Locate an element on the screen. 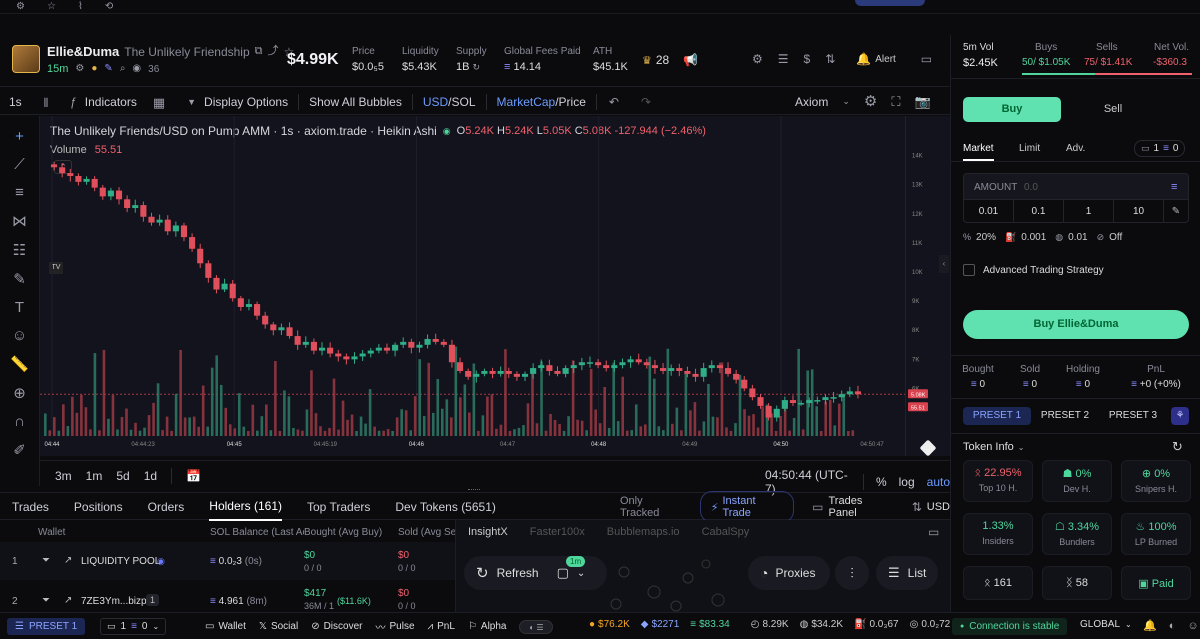 The image size is (1200, 639). palette-icon: ◐ is located at coordinates (1172, 625).